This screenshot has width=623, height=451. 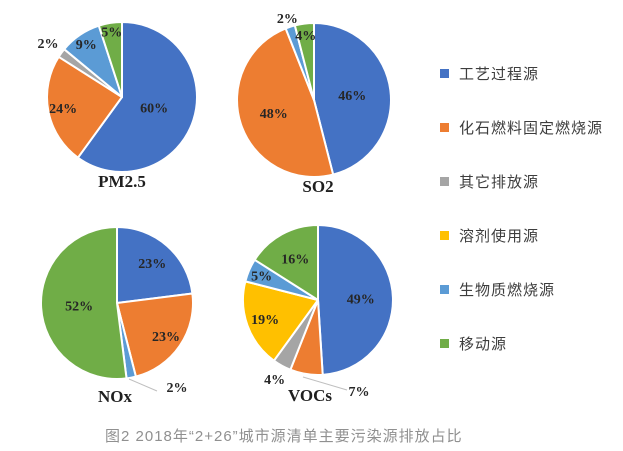 What do you see at coordinates (444, 343) in the screenshot?
I see `legend-swatch-mobile` at bounding box center [444, 343].